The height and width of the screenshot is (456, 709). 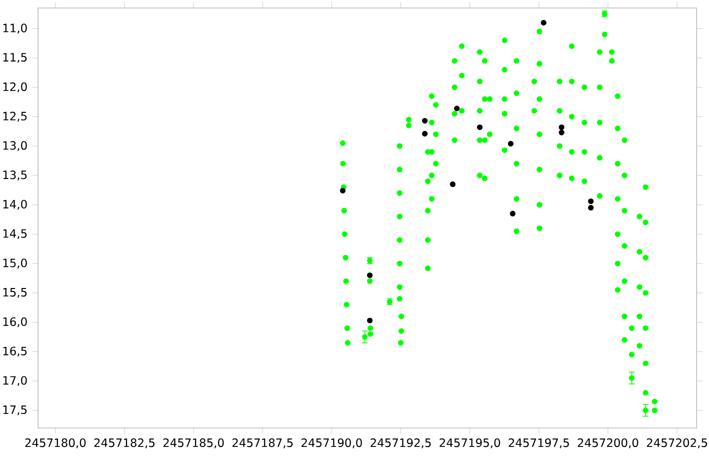 I want to click on y-tick-label: 17,5, so click(x=15, y=411).